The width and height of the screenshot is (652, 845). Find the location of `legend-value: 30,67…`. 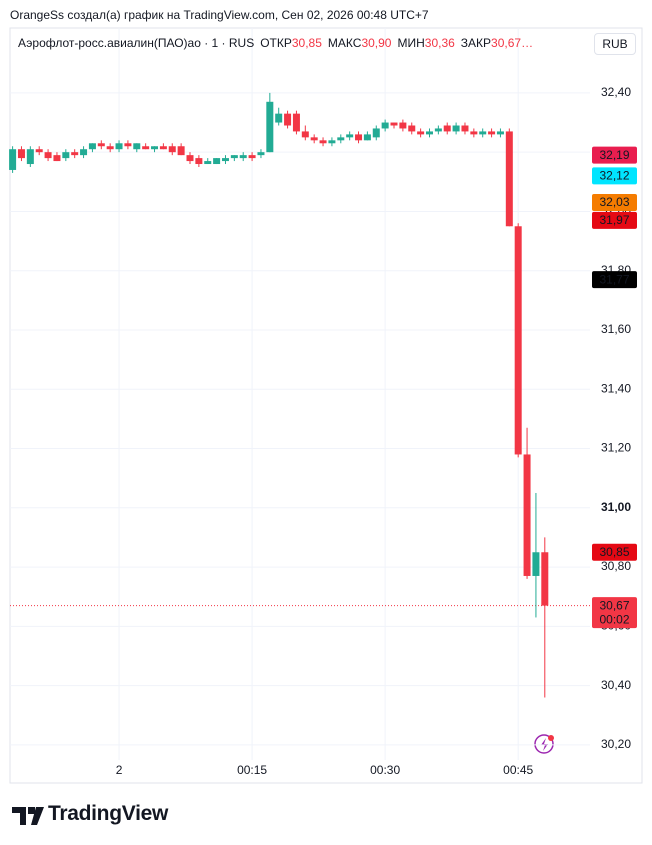

legend-value: 30,67… is located at coordinates (512, 43).